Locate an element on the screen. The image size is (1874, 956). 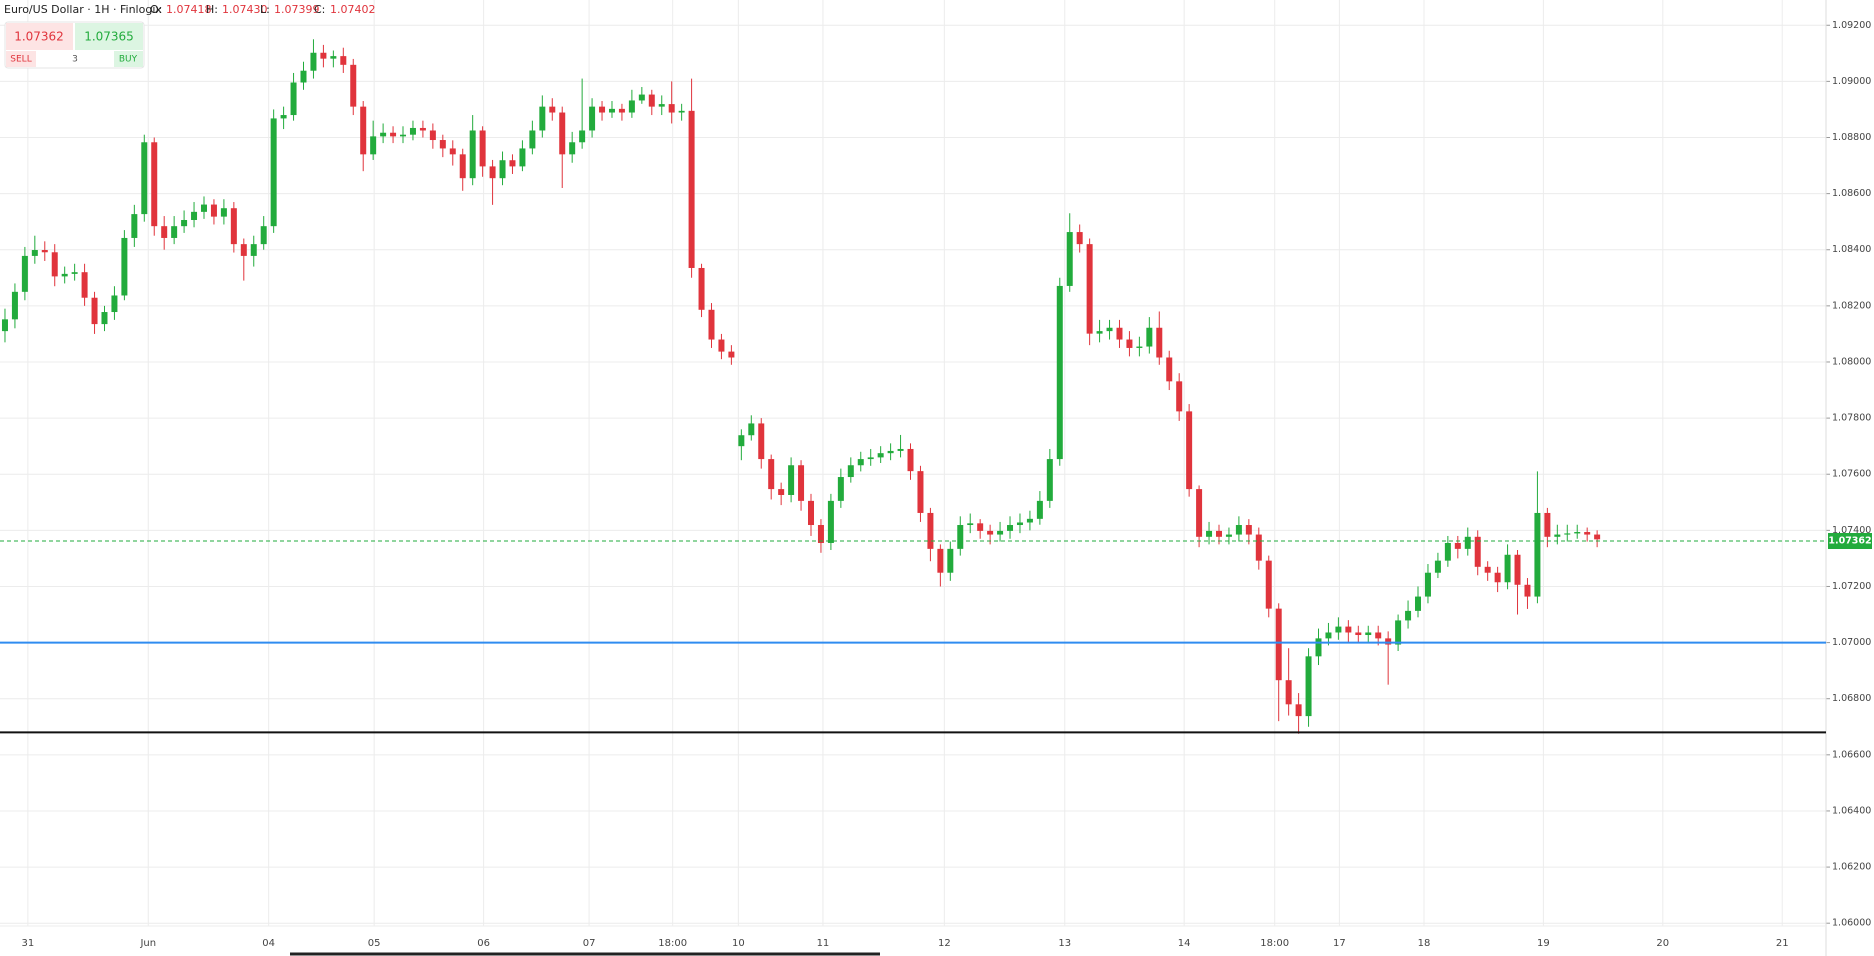
ohlc-value: 1.07418 is located at coordinates (189, 9).